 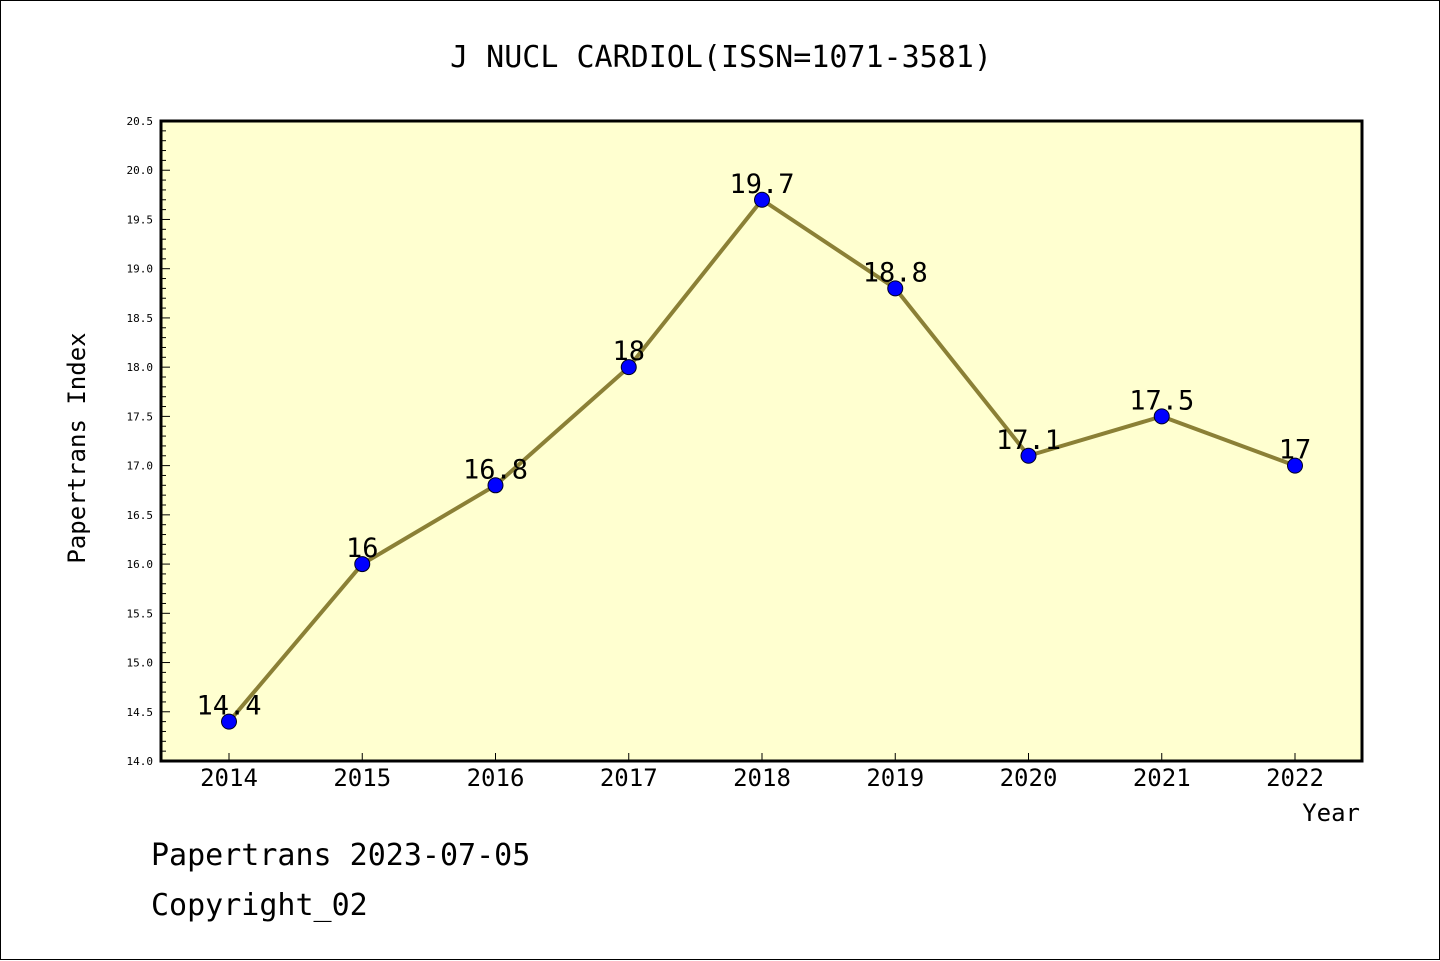 I want to click on x-tick-label: 2017, so click(x=629, y=778).